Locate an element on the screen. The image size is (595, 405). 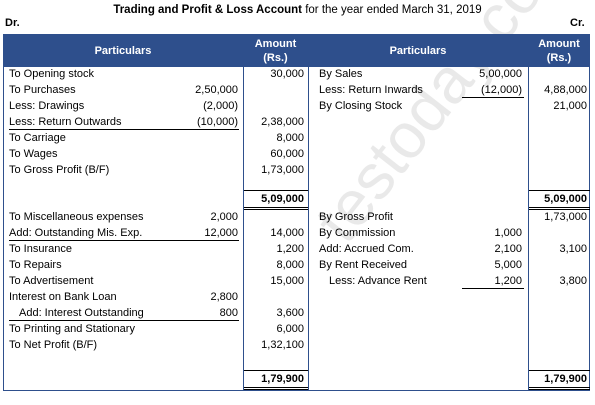
credit-label: By Rent Received is located at coordinates (363, 265).